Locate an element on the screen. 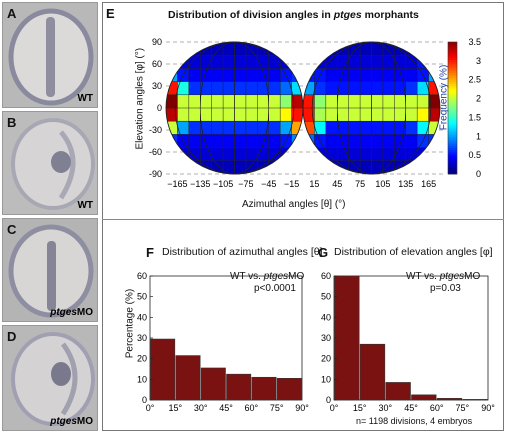 This screenshot has width=506, height=433. x-tick-label: 15° is located at coordinates (360, 408).